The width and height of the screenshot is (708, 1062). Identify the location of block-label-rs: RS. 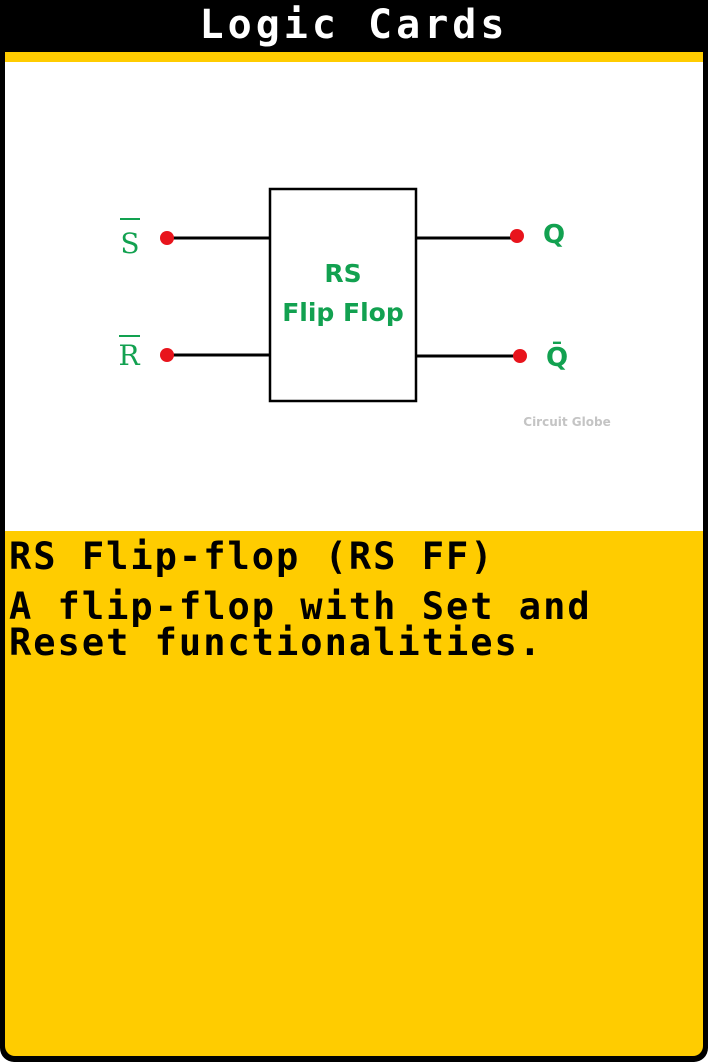
(342, 273).